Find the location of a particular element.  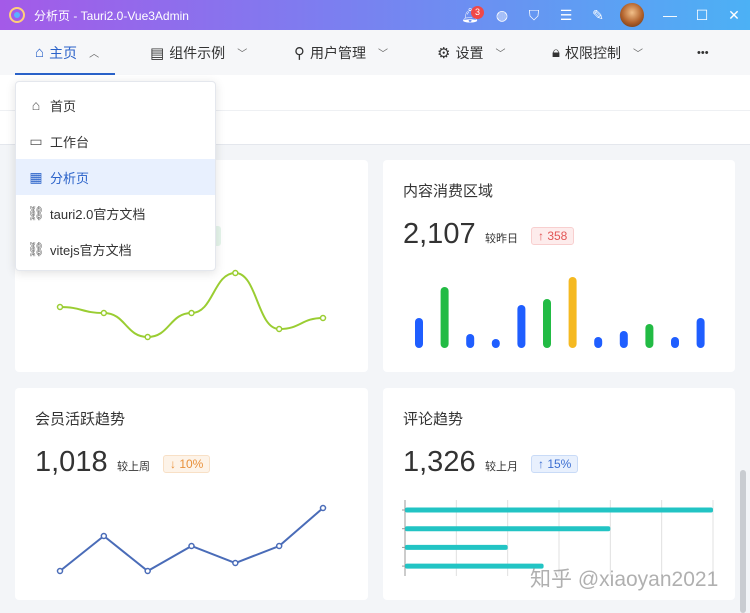

pin-icon: ✎ is located at coordinates (598, 14).